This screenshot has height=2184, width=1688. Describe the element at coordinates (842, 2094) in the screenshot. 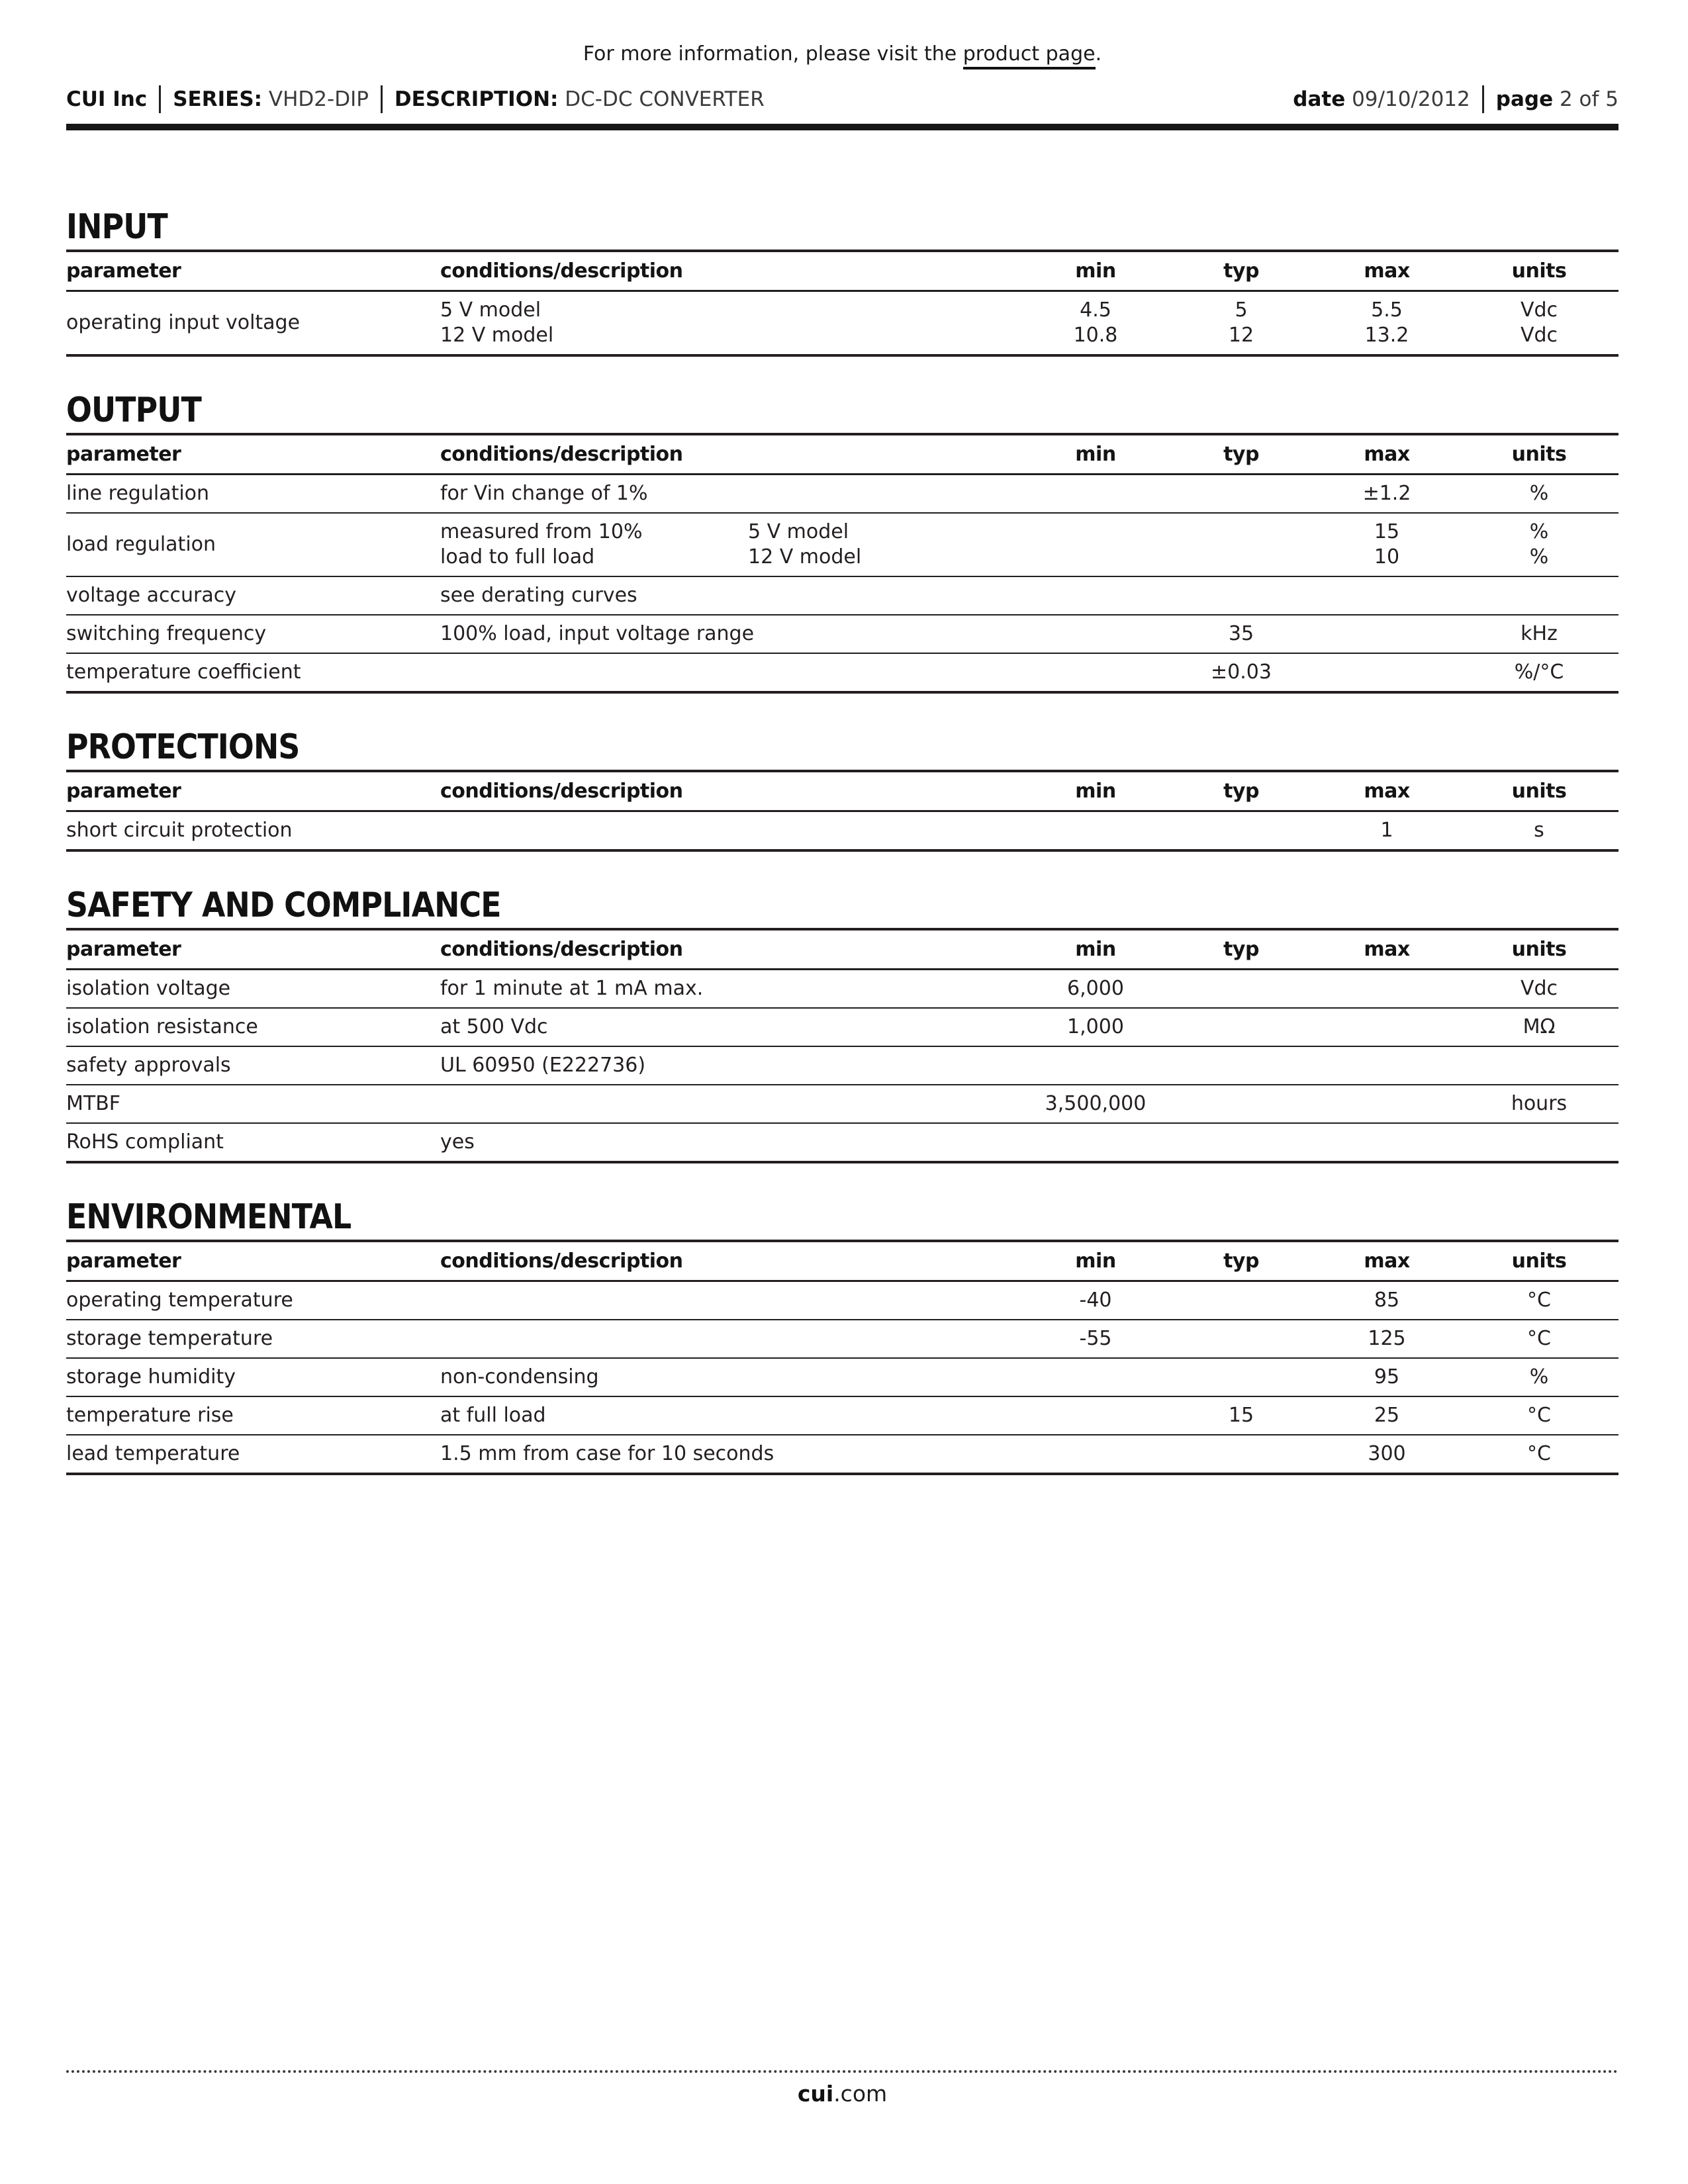

I see `cui-website-link: cui.com` at that location.